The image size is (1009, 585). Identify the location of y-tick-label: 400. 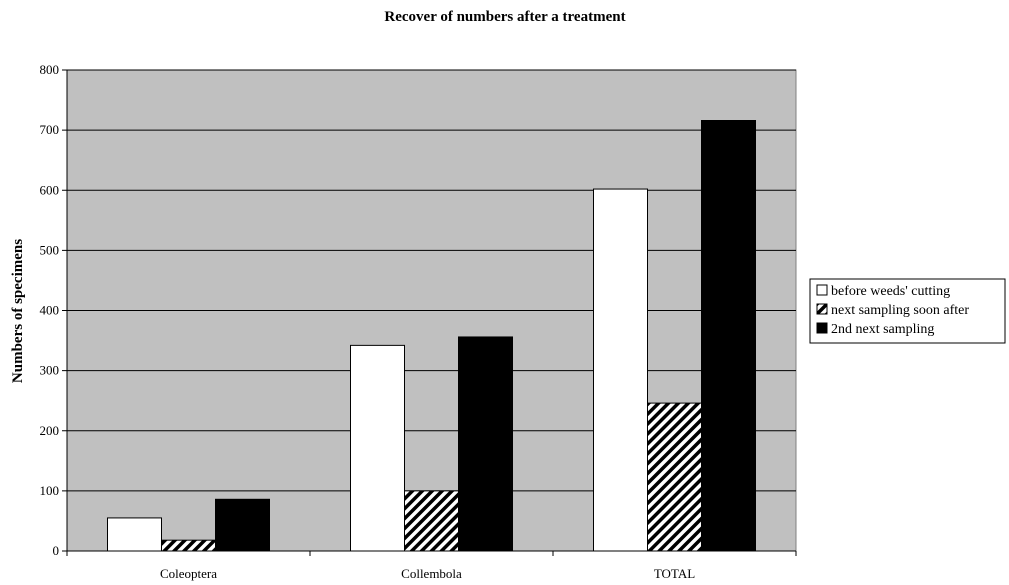
(50, 310).